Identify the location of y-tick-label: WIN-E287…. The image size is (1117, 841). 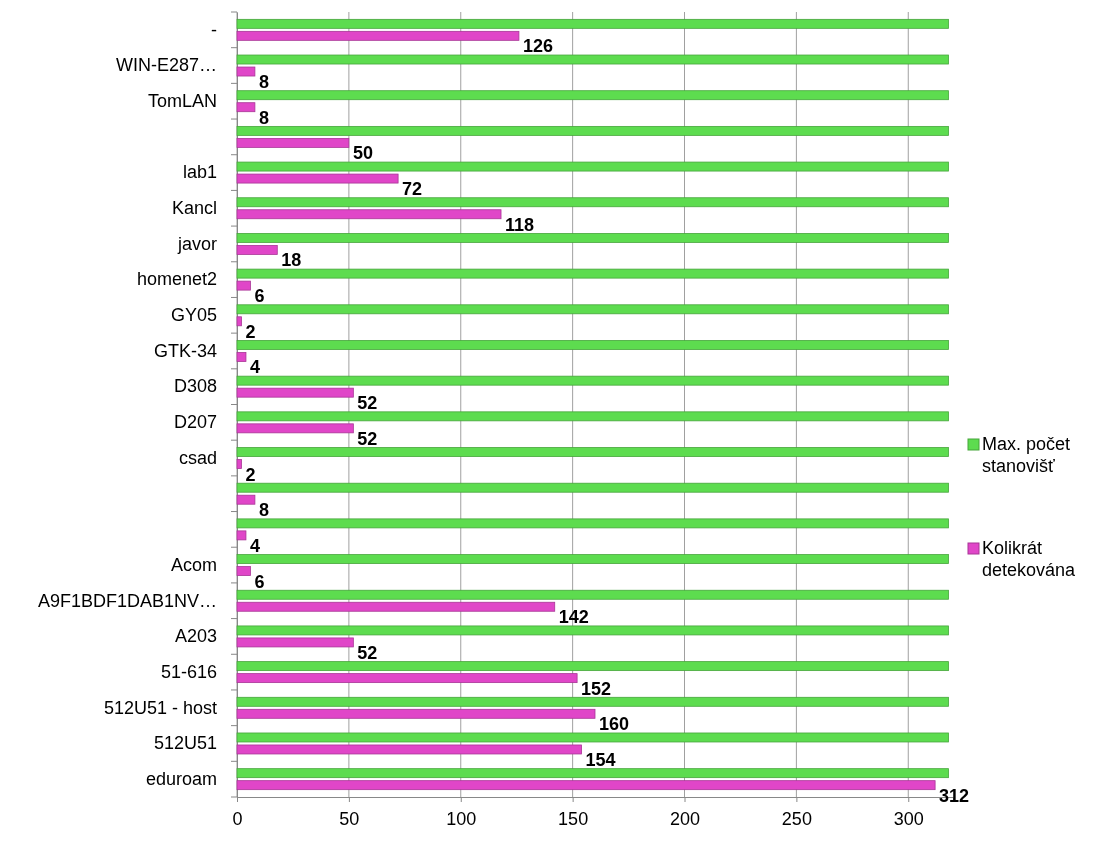
(166, 65).